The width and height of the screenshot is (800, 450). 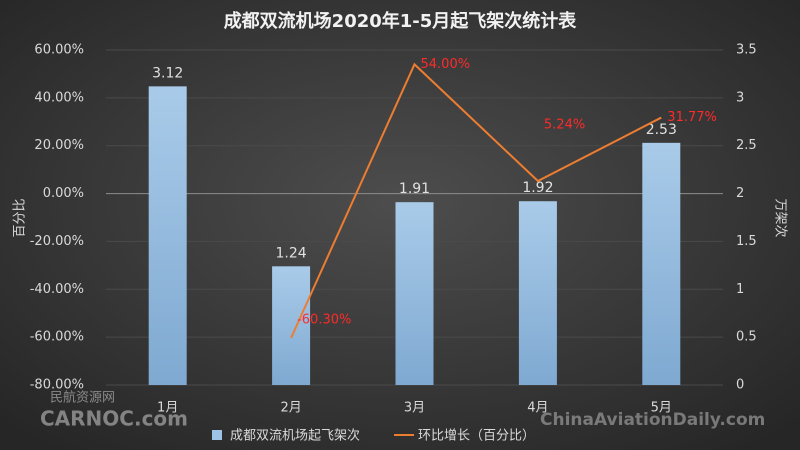 What do you see at coordinates (740, 385) in the screenshot?
I see `y2-tick-label: 0` at bounding box center [740, 385].